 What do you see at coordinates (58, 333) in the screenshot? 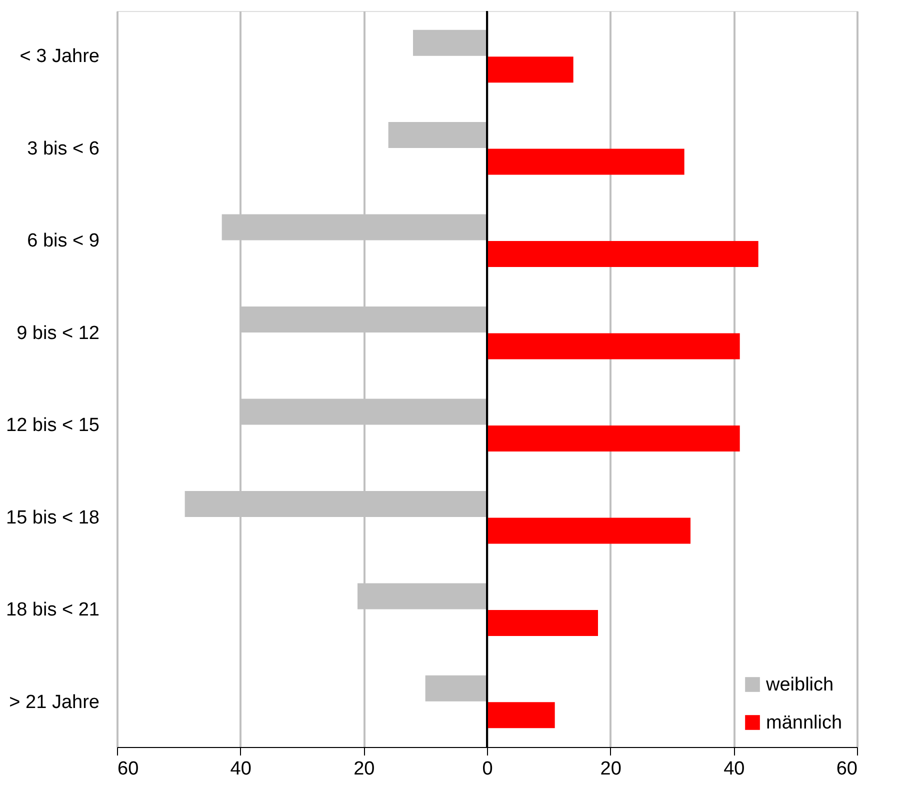
I see `y-tick-label: 9 bis < 12` at bounding box center [58, 333].